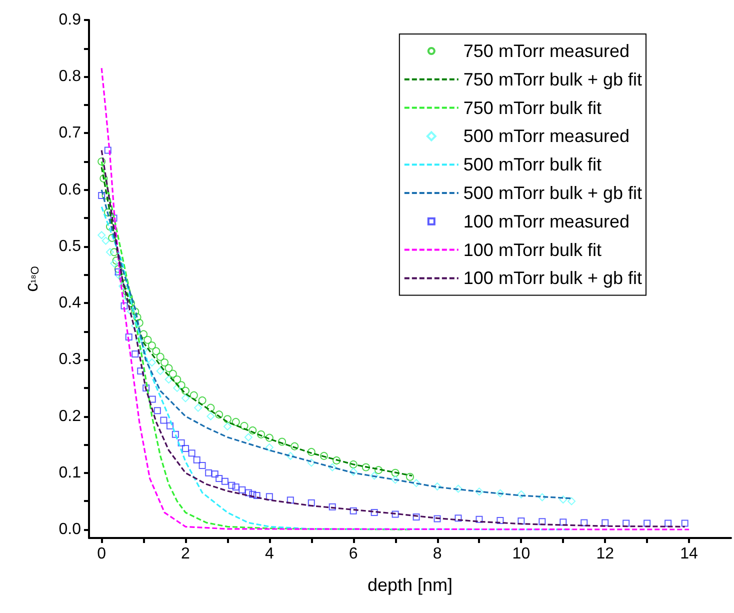 This screenshot has height=613, width=734. What do you see at coordinates (32, 279) in the screenshot?
I see `y-axis-title: c¹⁸O` at bounding box center [32, 279].